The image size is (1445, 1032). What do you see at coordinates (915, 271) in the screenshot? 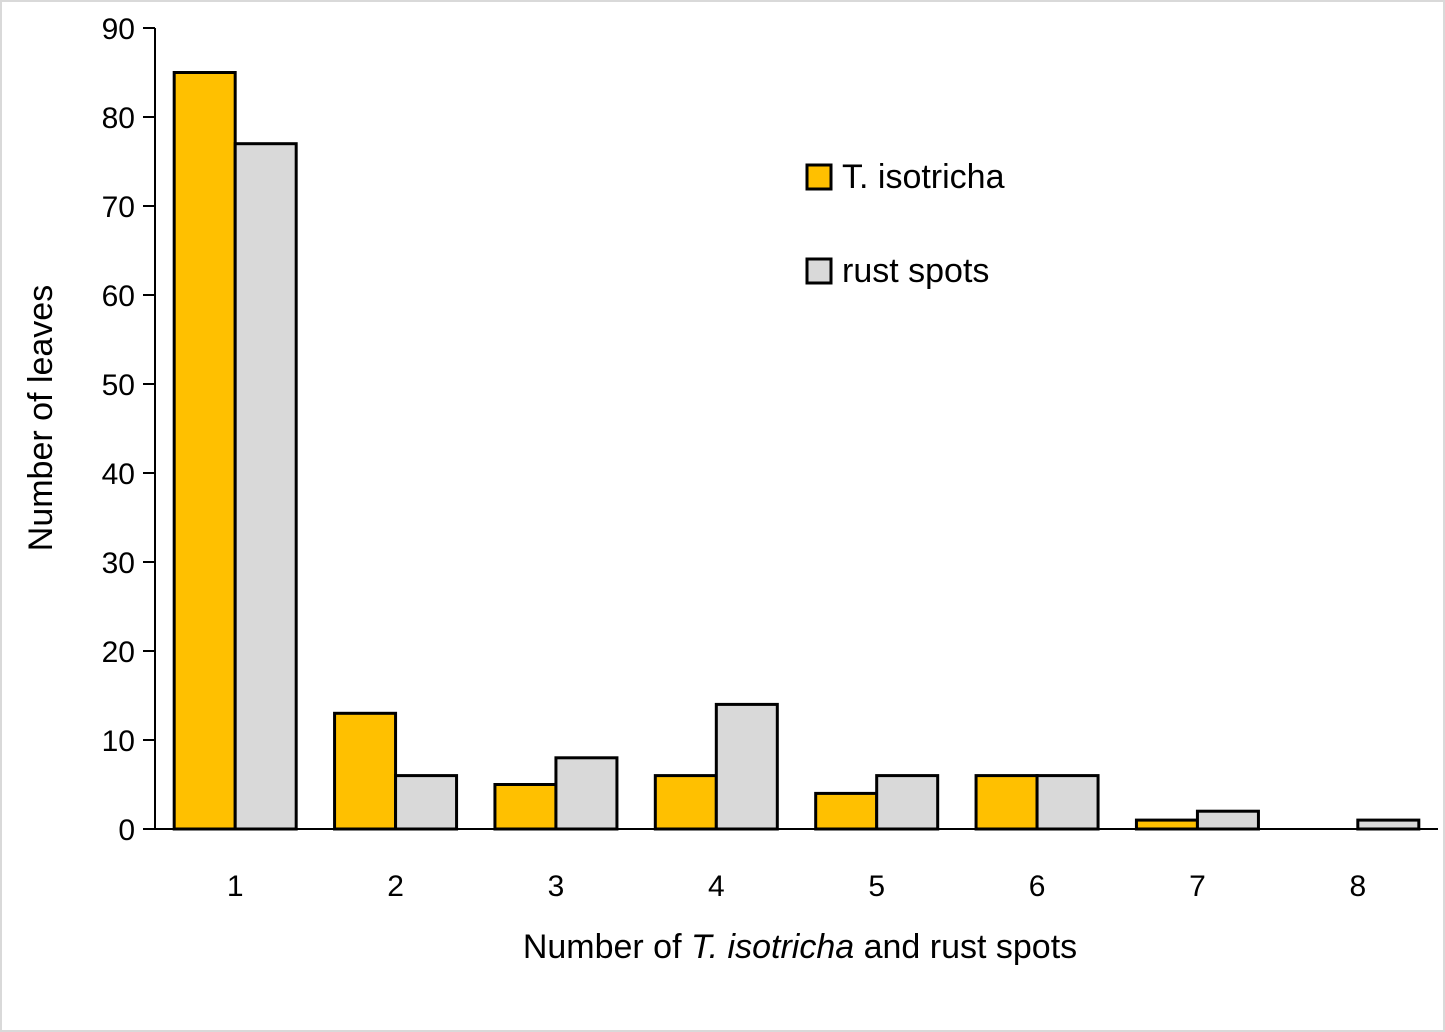
I see `legend-label: rust spots` at bounding box center [915, 271].